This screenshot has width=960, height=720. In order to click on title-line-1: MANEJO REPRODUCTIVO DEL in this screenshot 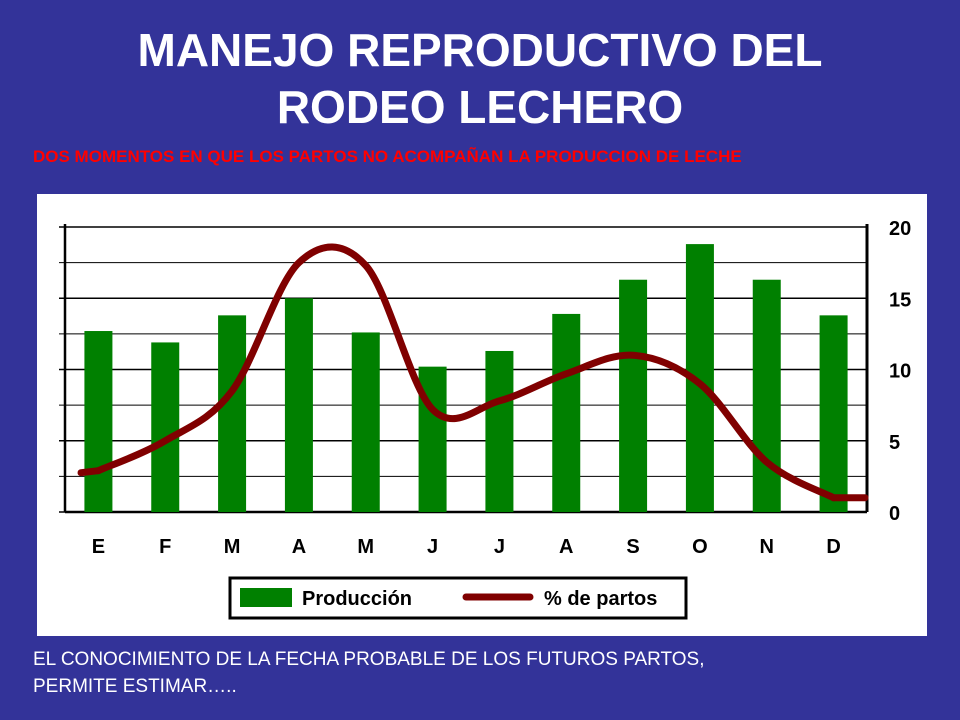, I will do `click(480, 50)`.